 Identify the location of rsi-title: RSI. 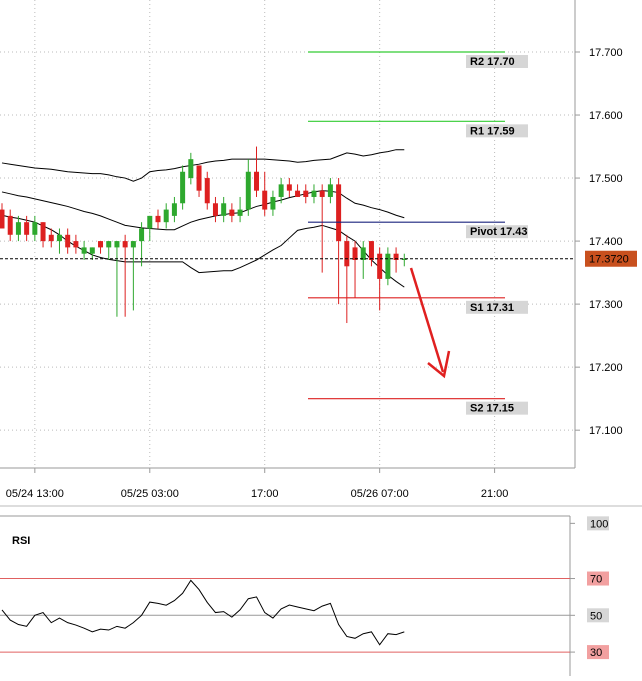
(21, 541).